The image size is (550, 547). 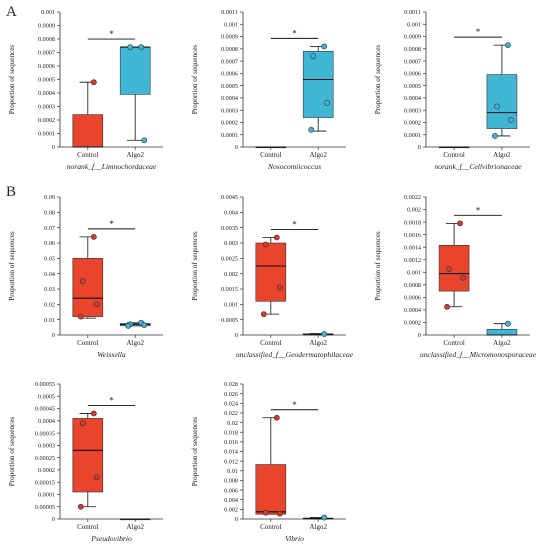 I want to click on x-axis-title: unclassified_f__Geodermatophilaceae, so click(x=295, y=354).